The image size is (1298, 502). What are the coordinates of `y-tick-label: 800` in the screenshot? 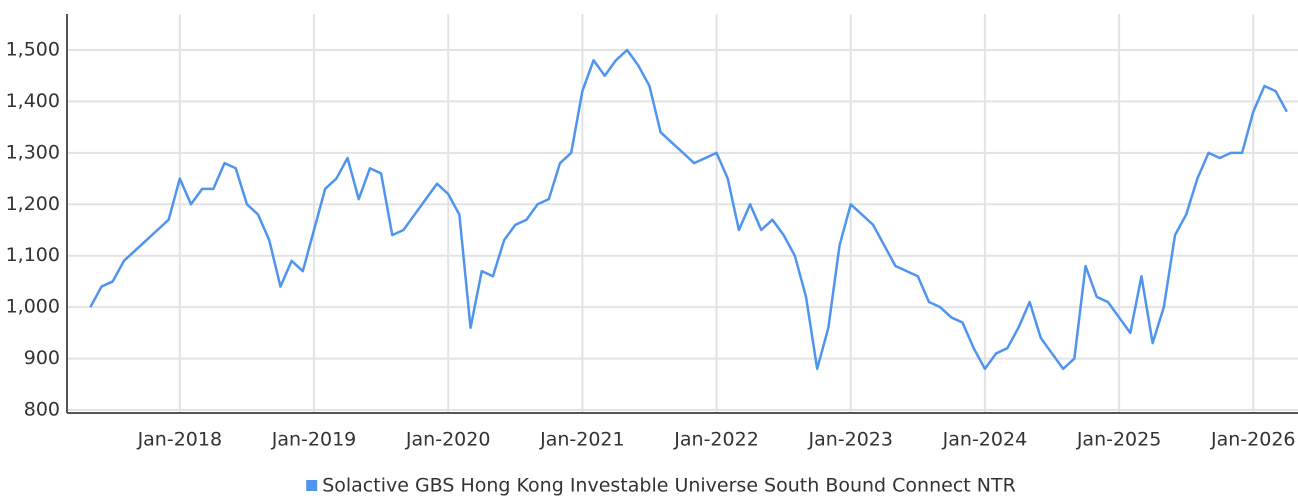 It's located at (42, 410).